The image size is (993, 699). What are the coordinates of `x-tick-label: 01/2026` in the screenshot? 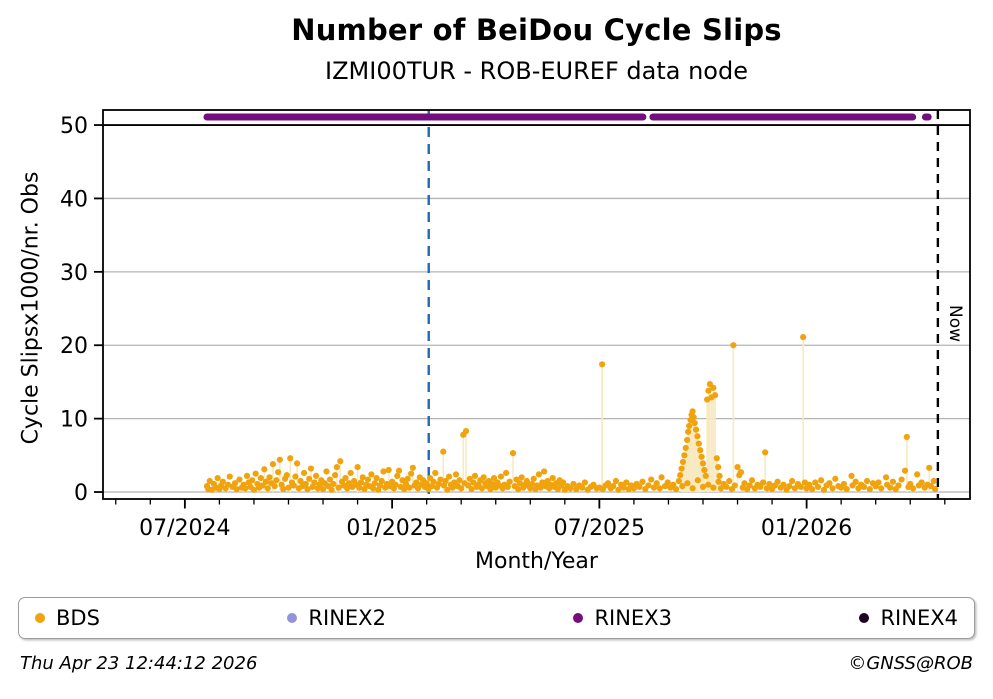 It's located at (806, 528).